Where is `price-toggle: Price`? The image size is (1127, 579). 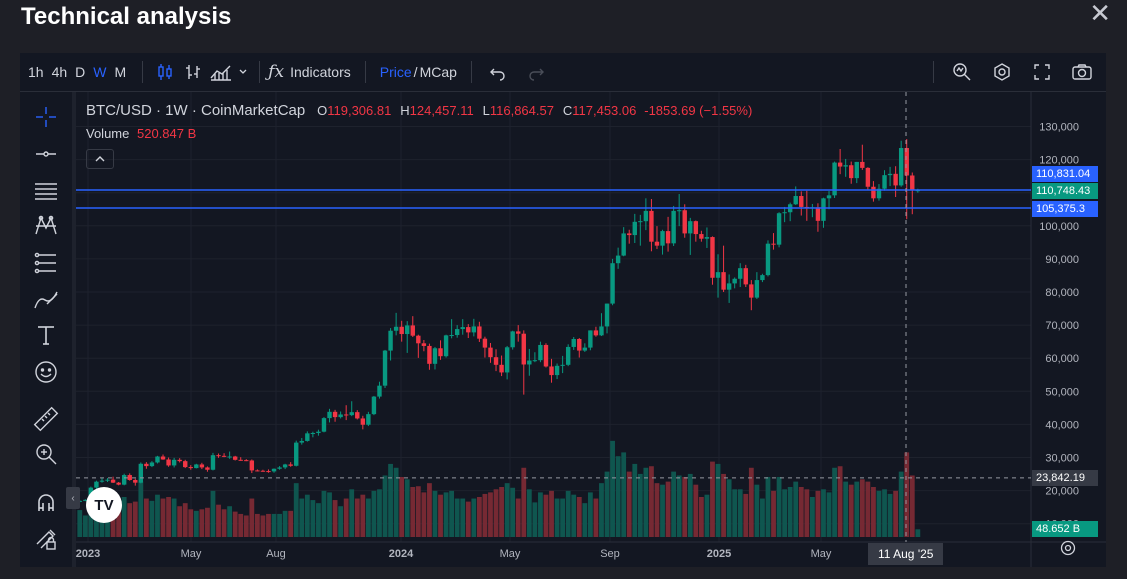
price-toggle: Price is located at coordinates (395, 72).